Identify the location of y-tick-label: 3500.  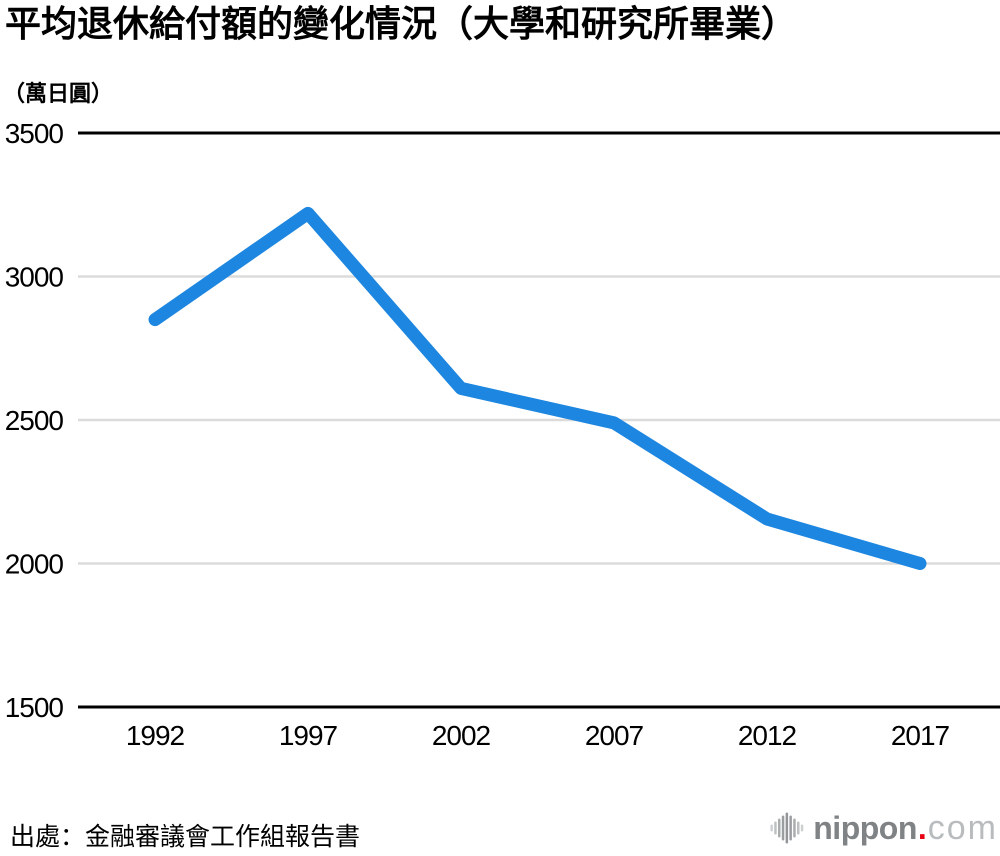
(34, 133).